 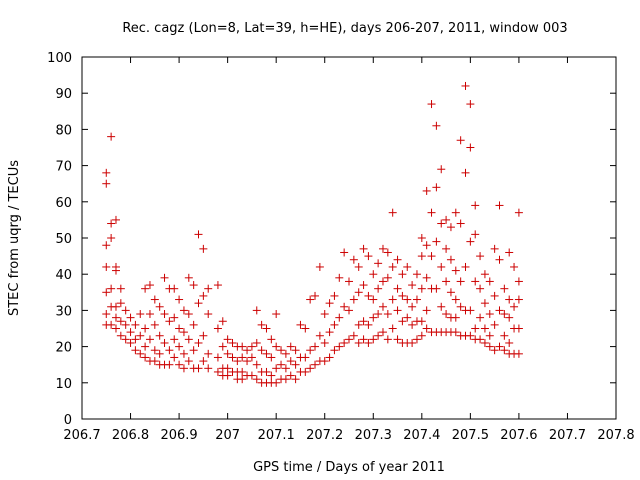 What do you see at coordinates (276, 435) in the screenshot?
I see `x-tick-label: 207.1` at bounding box center [276, 435].